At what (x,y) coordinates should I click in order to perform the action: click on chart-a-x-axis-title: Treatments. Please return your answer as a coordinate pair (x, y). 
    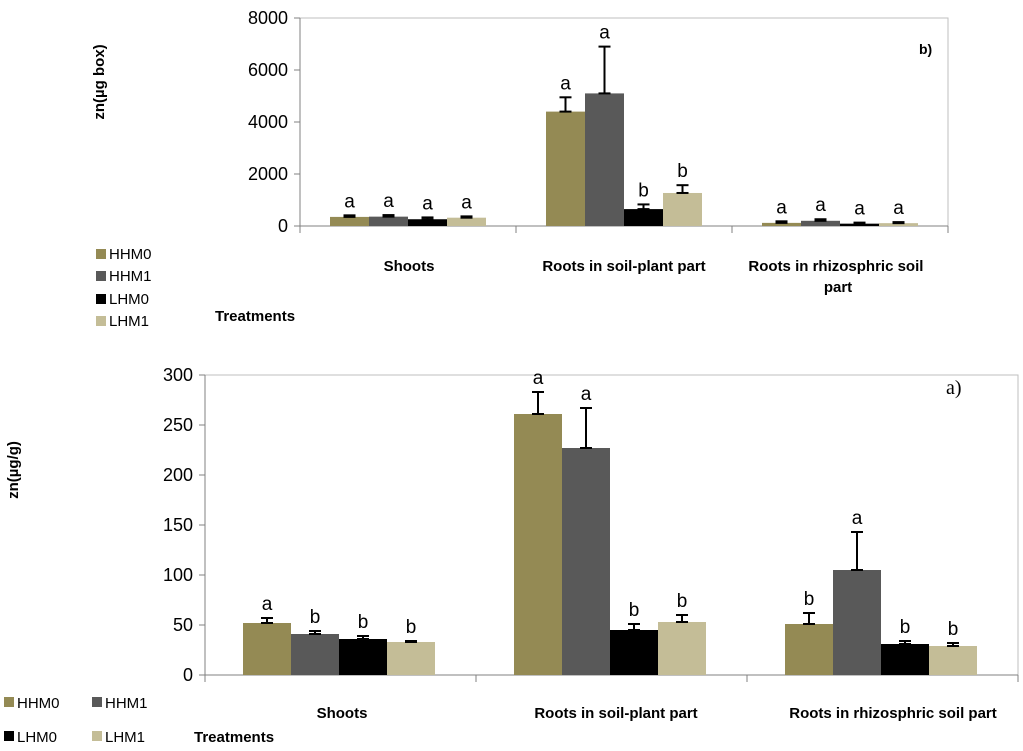
    Looking at the image, I should click on (234, 737).